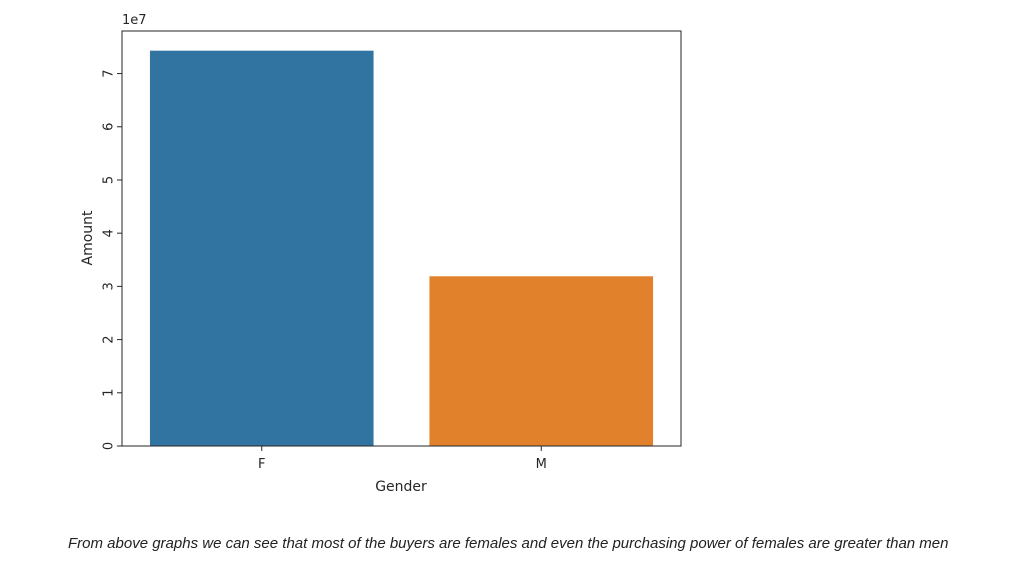 This screenshot has width=1013, height=562. Describe the element at coordinates (112, 259) in the screenshot. I see `y-axis: 0 1 2 3 4 5 6 7` at that location.